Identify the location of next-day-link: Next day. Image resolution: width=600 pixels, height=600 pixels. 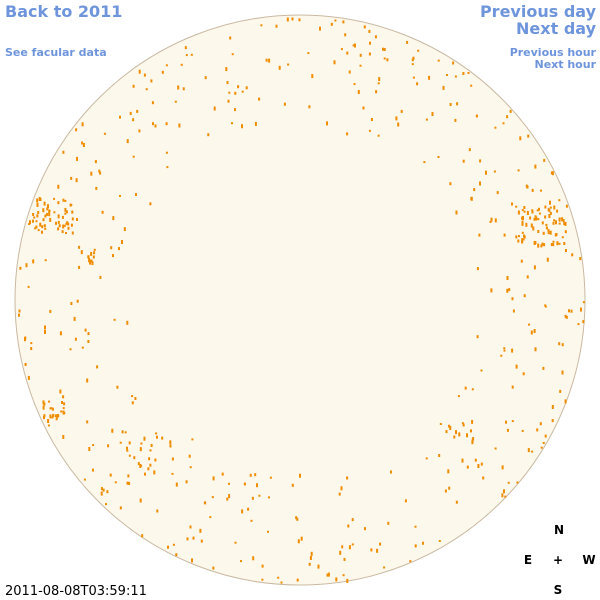
(556, 28).